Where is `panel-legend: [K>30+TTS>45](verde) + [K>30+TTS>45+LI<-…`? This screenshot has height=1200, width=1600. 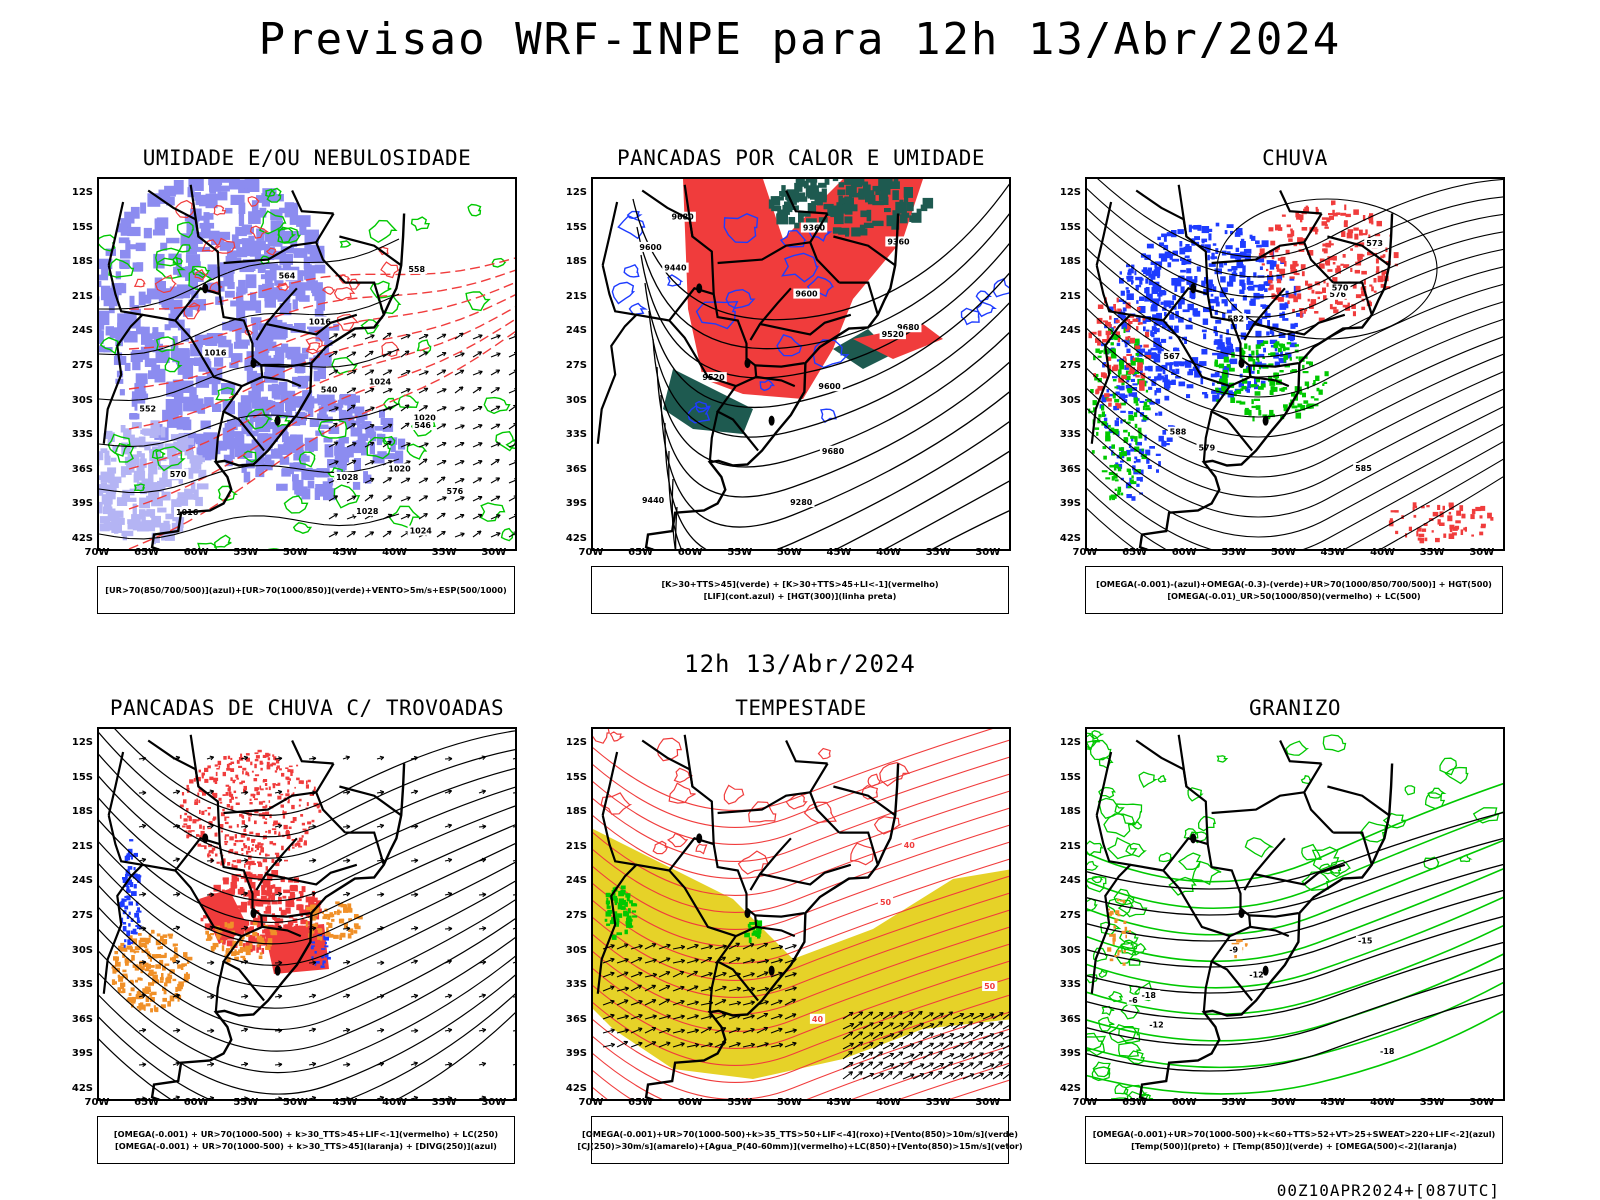 panel-legend: [K>30+TTS>45](verde) + [K>30+TTS>45+LI<-… is located at coordinates (800, 590).